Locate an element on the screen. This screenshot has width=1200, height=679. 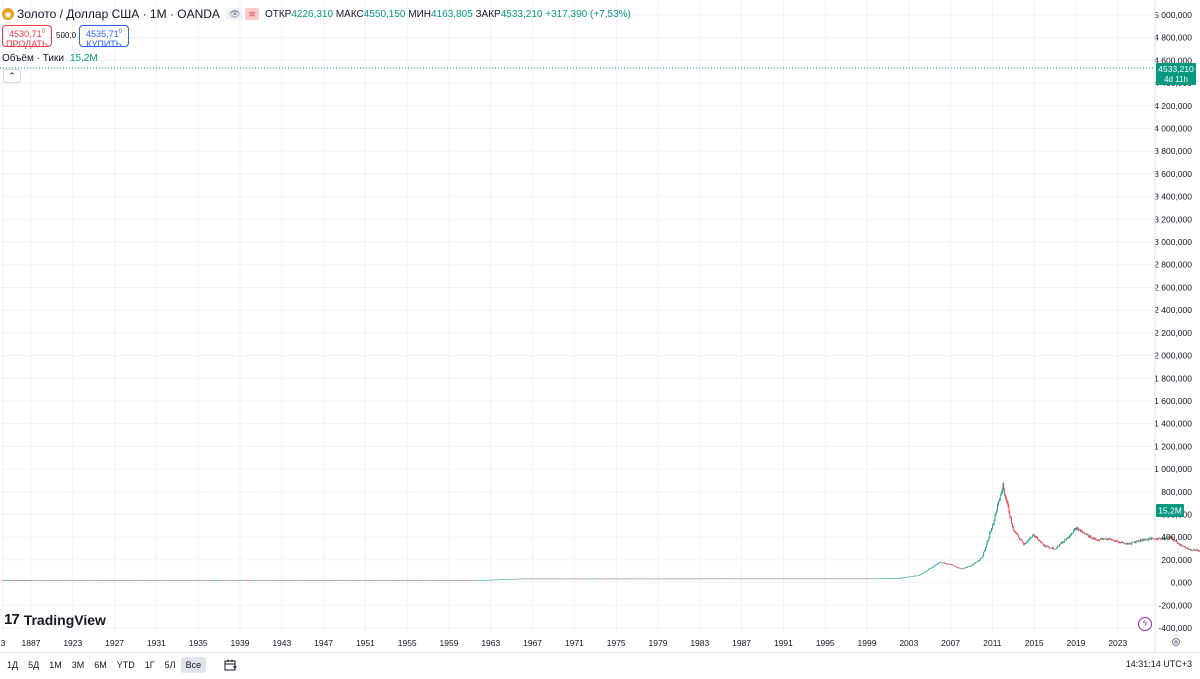
x-axis-tick-label: 1967 is located at coordinates (532, 643).